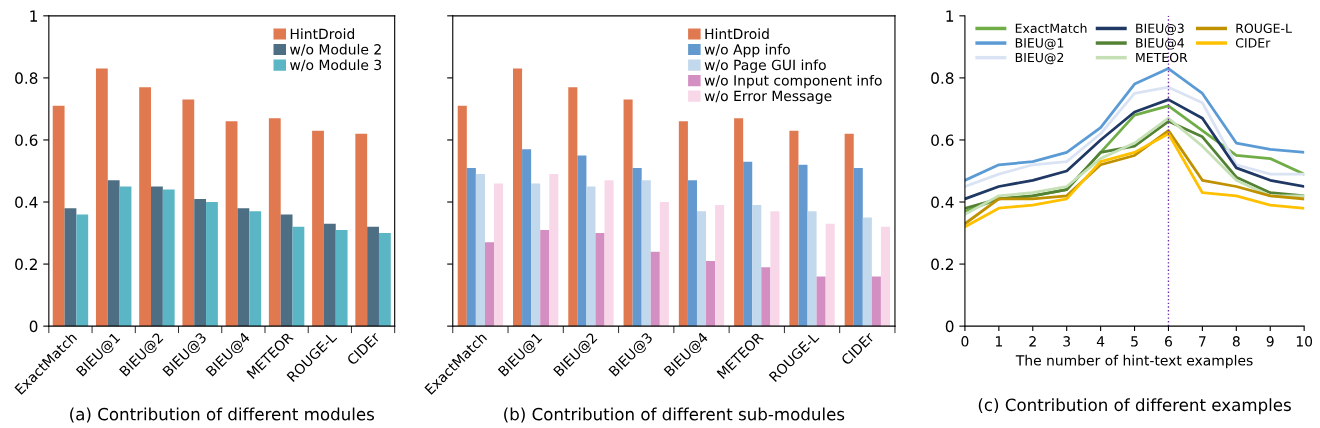  I want to click on legend-label: CIDEr, so click(1253, 43).